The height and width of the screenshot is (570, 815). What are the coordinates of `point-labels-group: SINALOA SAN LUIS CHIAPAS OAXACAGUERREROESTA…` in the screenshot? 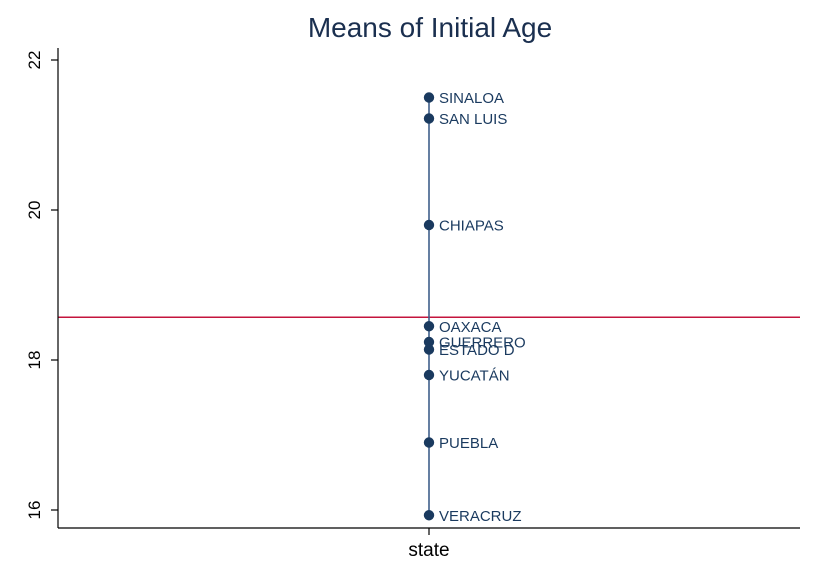 It's located at (482, 307).